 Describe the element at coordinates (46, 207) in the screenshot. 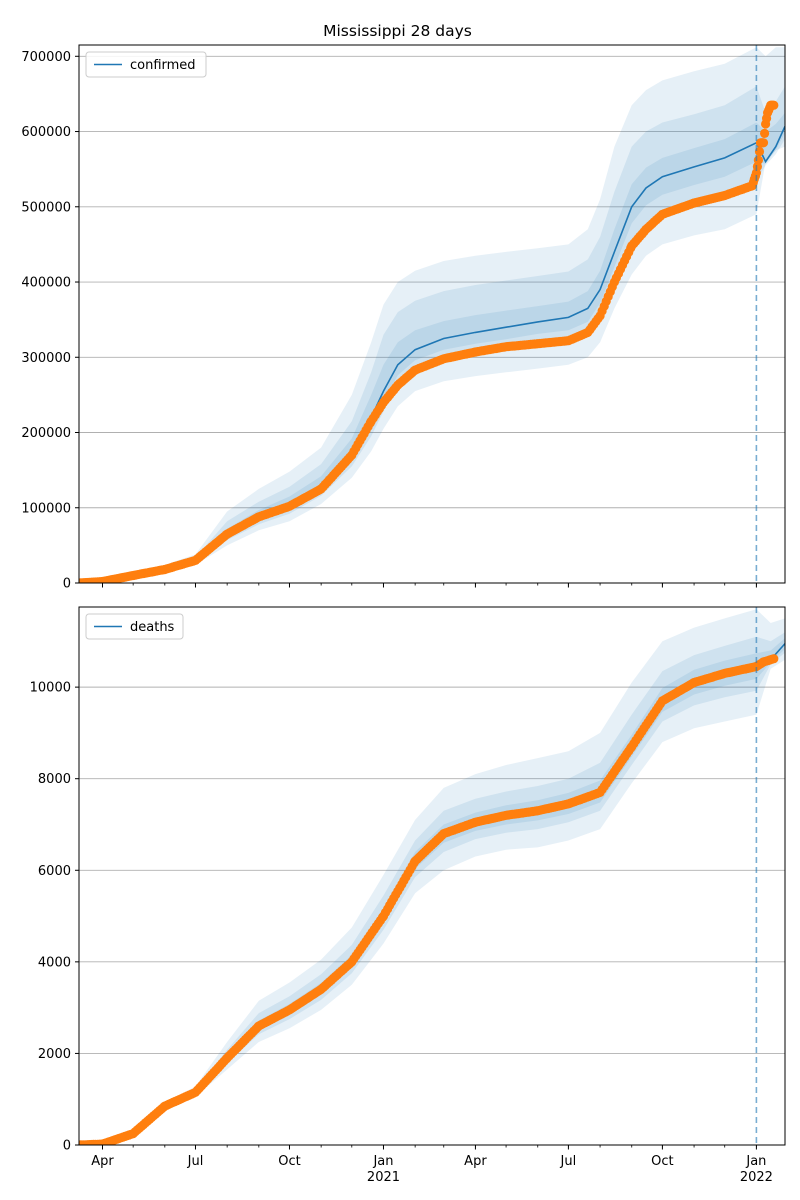

I see `y-tick-label: 500000` at that location.